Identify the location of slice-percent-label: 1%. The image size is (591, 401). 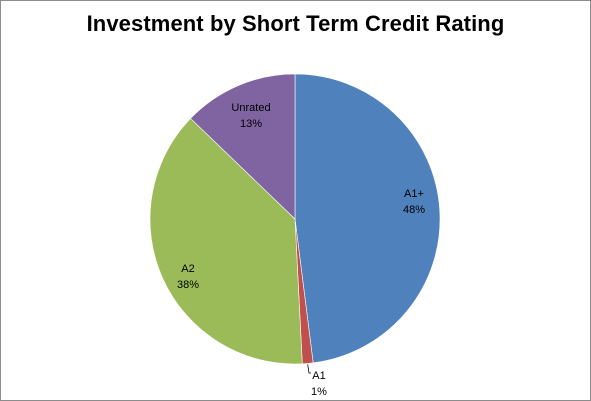
(319, 392).